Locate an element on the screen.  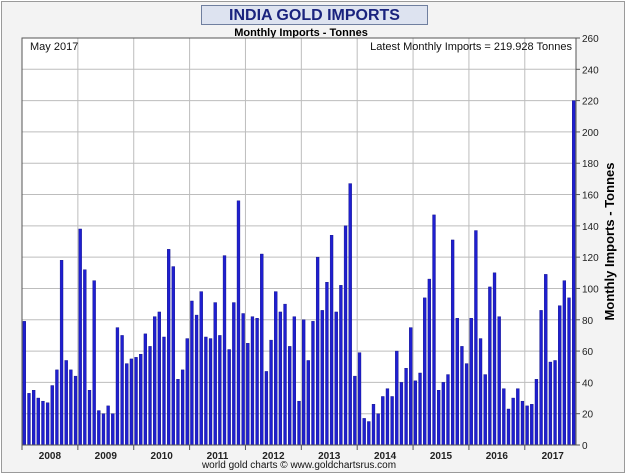
x-tick-label: 2017 is located at coordinates (553, 456).